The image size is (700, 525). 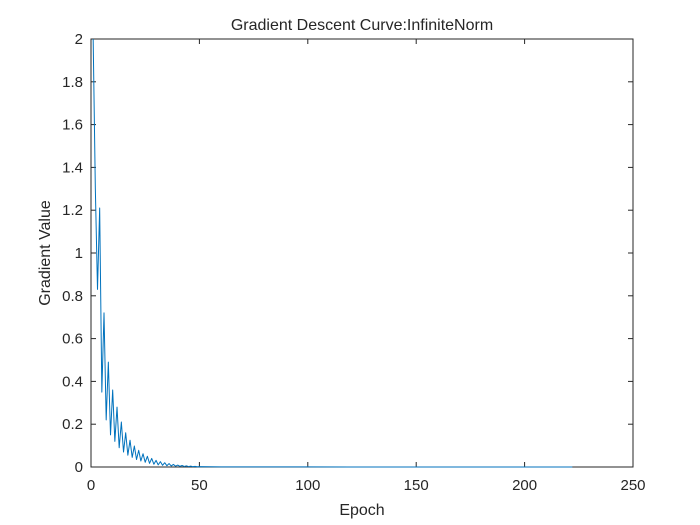 I want to click on y-tick-label: 1.6, so click(x=72, y=125).